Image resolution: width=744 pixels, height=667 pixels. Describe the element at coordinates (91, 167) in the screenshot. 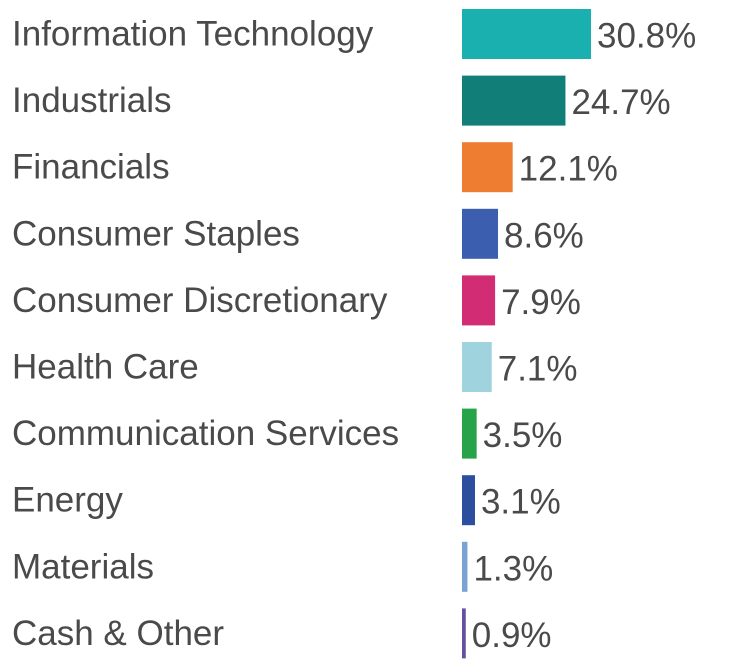

I see `category-label: Financials` at that location.